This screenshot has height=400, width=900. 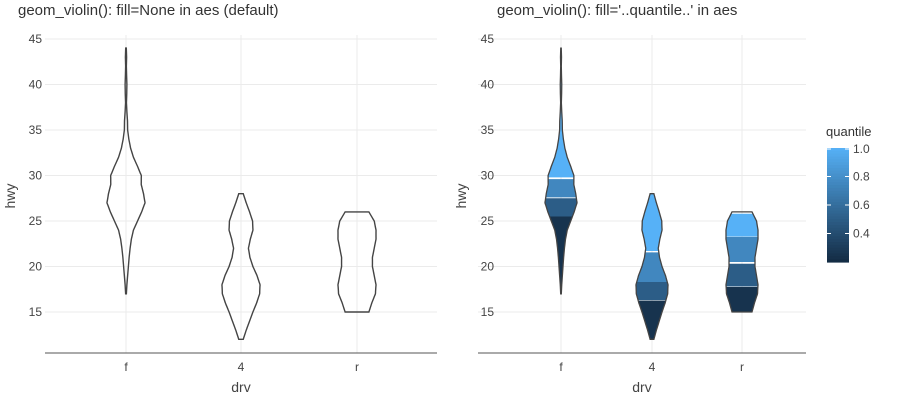 I want to click on legend-title: quantile, so click(x=849, y=131).